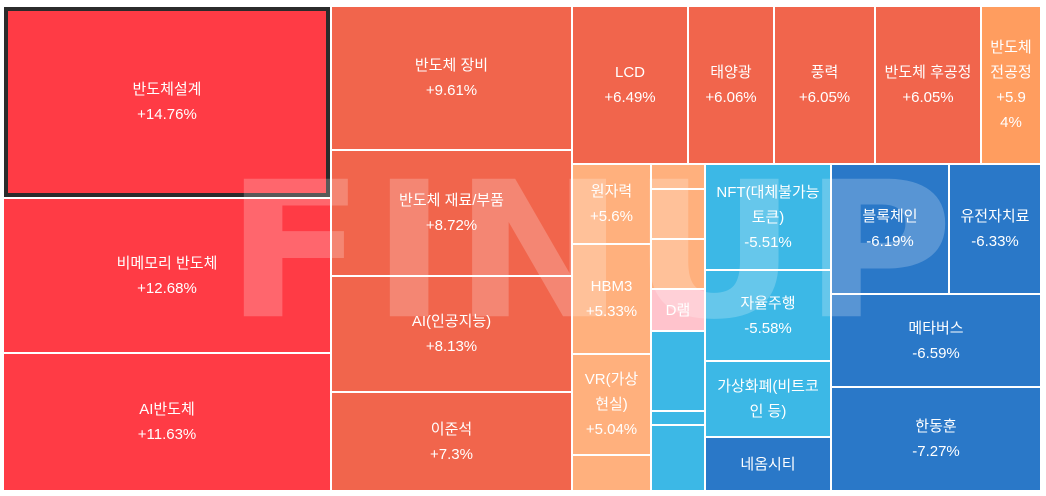 The image size is (1046, 496). I want to click on tile-ai-인공지능: AI(인공지능) +8.13%, so click(452, 335).